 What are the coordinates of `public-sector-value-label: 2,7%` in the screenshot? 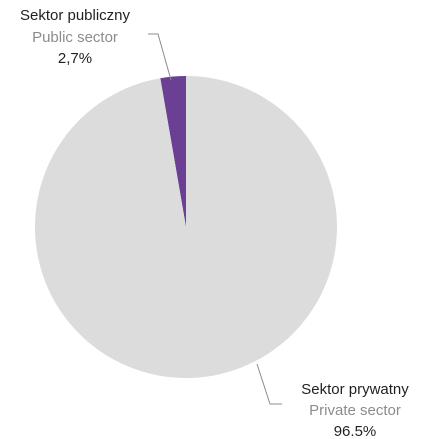 It's located at (75, 58).